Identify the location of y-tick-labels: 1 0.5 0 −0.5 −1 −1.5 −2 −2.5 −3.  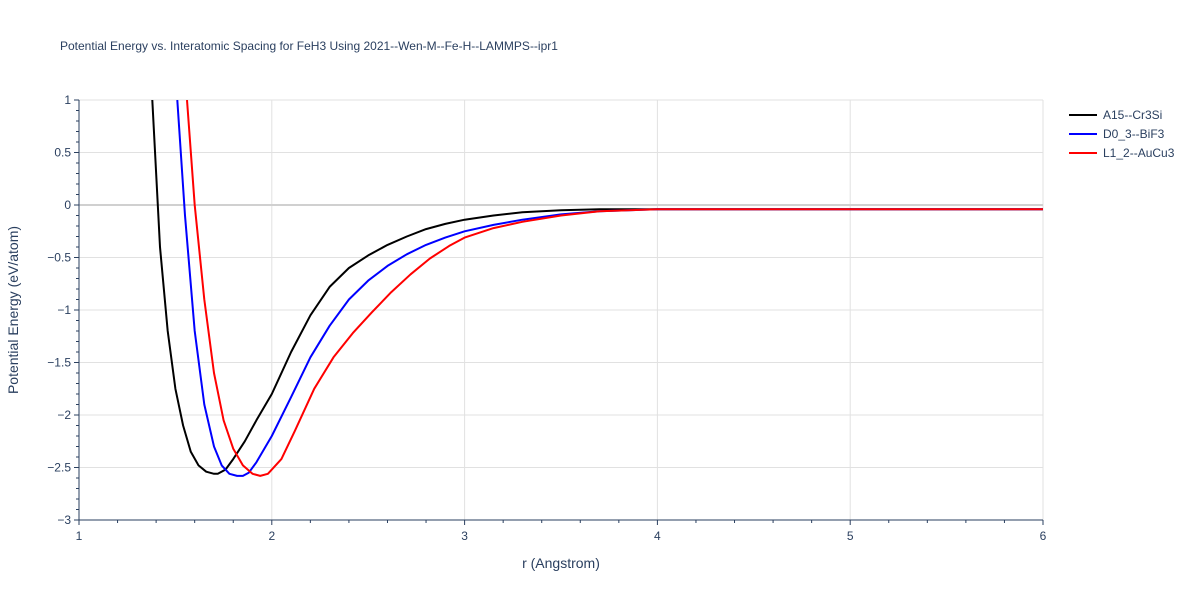
(59, 310).